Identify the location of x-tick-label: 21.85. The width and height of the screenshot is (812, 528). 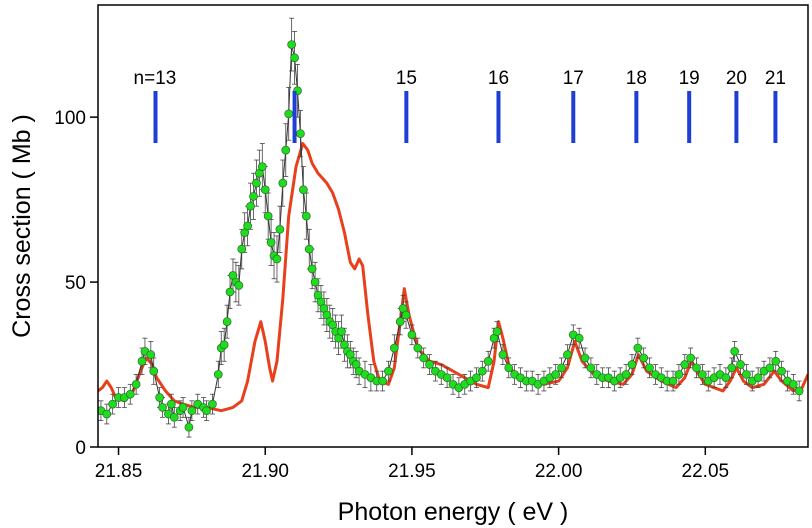
(119, 471).